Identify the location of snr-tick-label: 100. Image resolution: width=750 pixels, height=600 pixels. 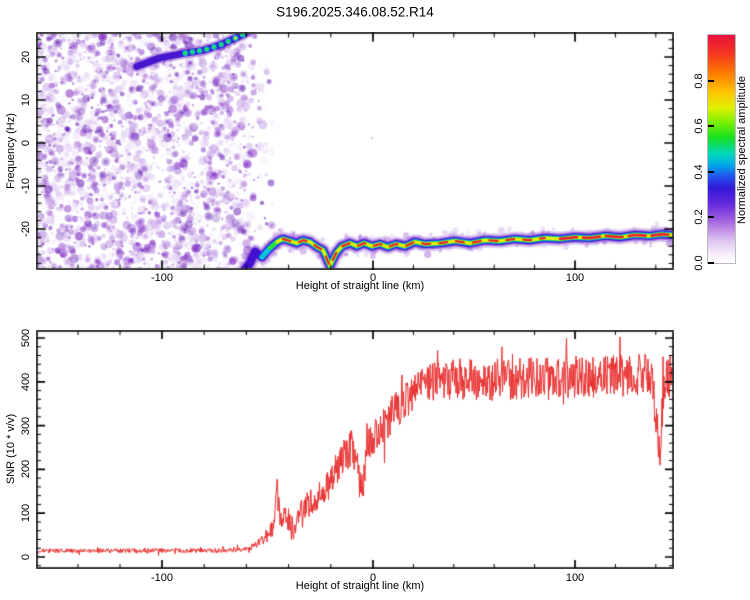
(26, 513).